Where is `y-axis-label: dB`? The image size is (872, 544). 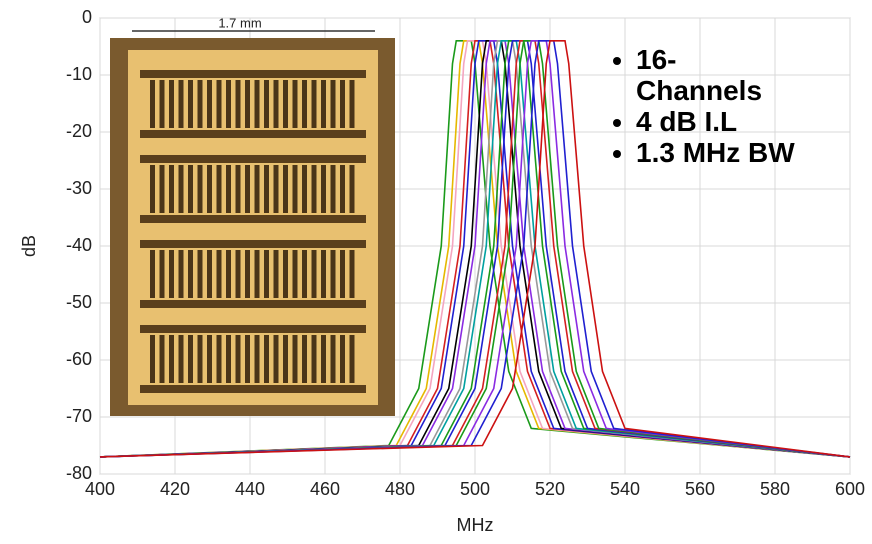 y-axis-label: dB is located at coordinates (29, 246).